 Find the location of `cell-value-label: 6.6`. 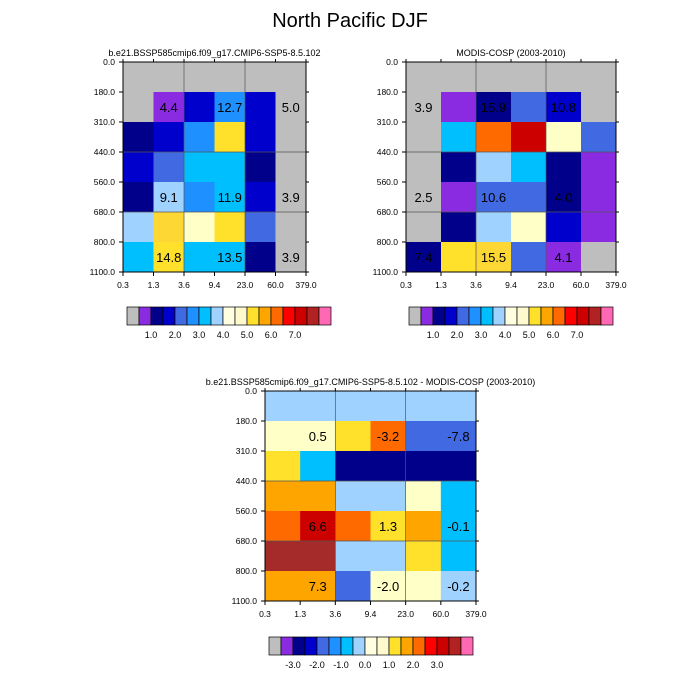

cell-value-label: 6.6 is located at coordinates (318, 526).